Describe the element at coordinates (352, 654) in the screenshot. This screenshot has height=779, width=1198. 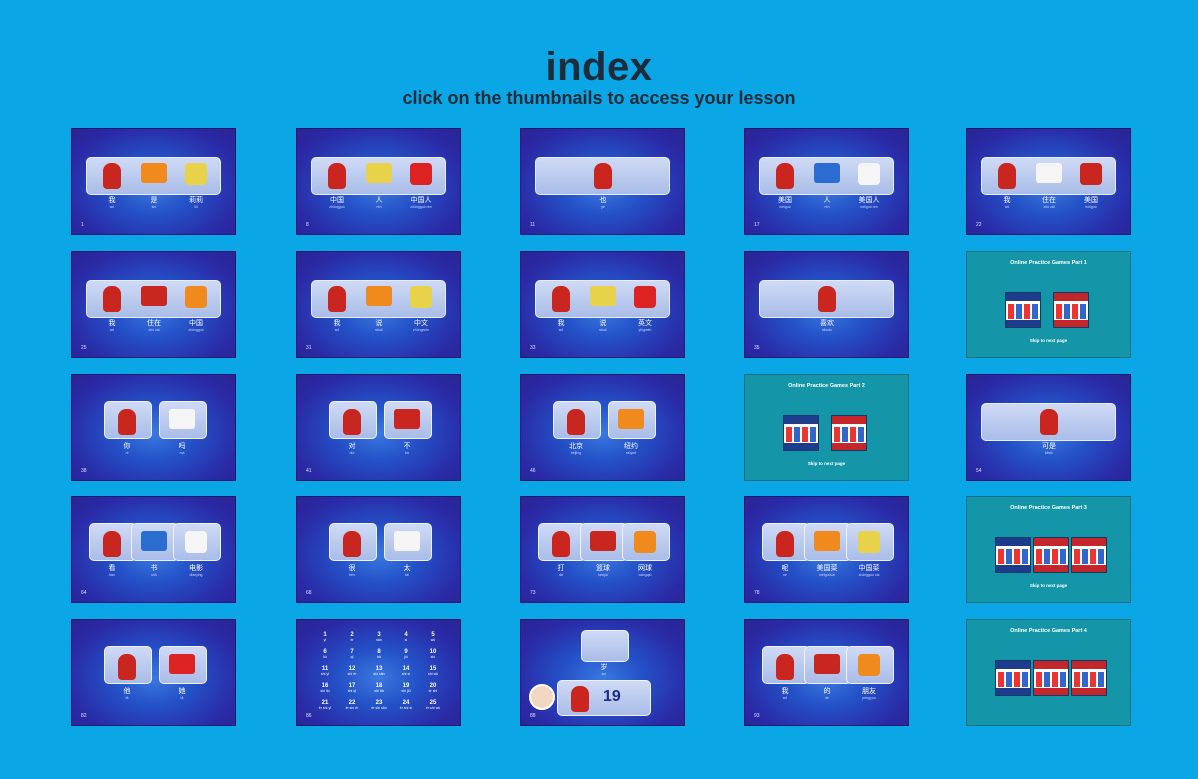
I see `number-cell: 7 qī` at that location.